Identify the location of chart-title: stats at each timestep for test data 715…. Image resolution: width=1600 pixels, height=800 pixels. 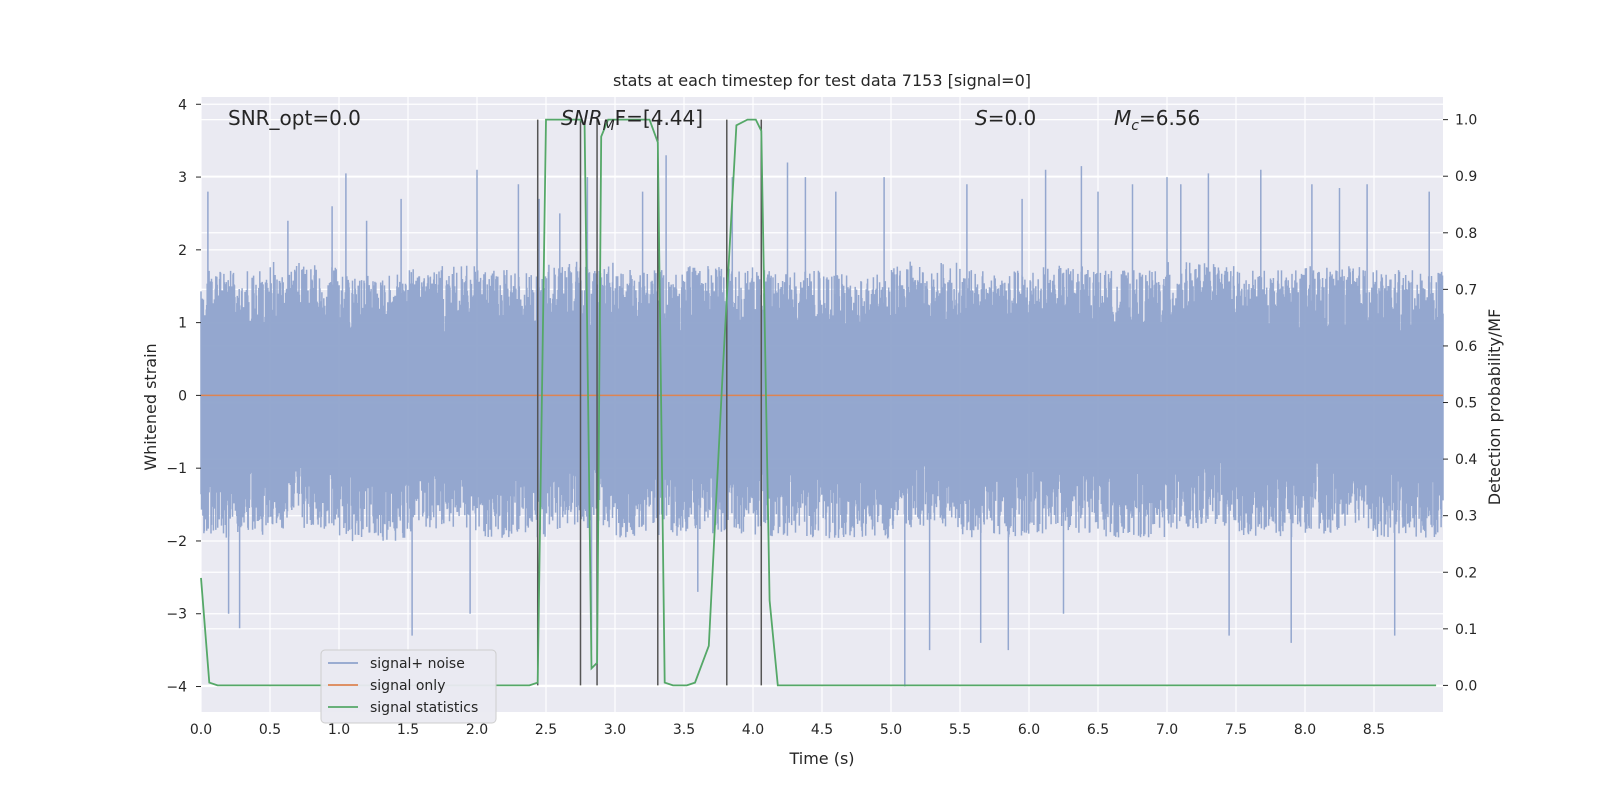
(822, 80).